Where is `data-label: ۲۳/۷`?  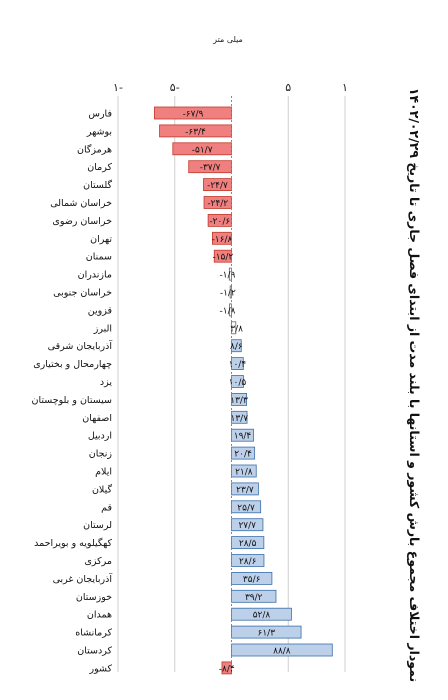
data-label: ۲۳/۷ is located at coordinates (245, 490).